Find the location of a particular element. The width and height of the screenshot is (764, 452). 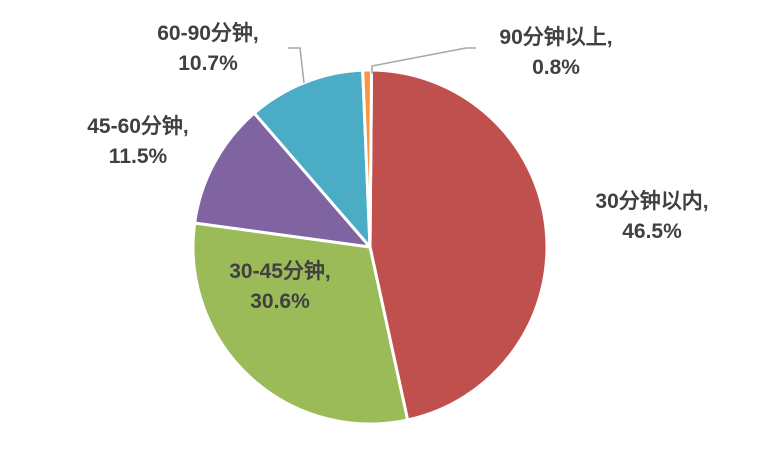

slice-value-30-within: 46.5% is located at coordinates (652, 231).